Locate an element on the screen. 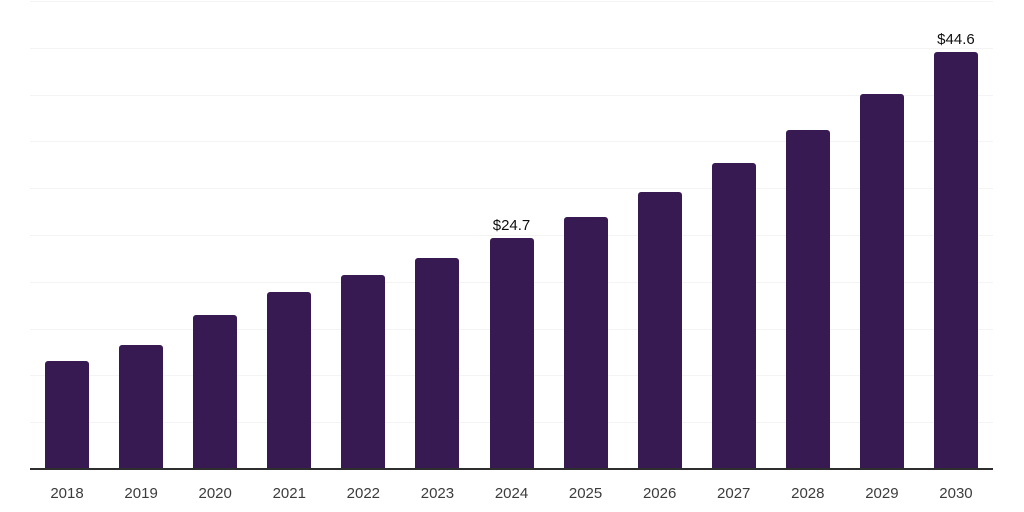 This screenshot has height=512, width=1024. bar-value-label: $44.6 is located at coordinates (956, 39).